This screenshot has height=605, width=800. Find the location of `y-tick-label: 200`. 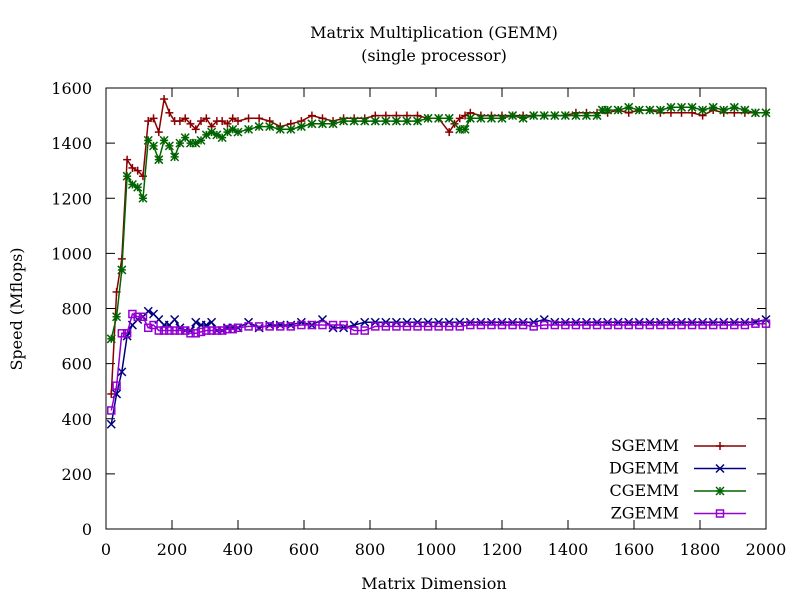

y-tick-label: 200 is located at coordinates (76, 474).